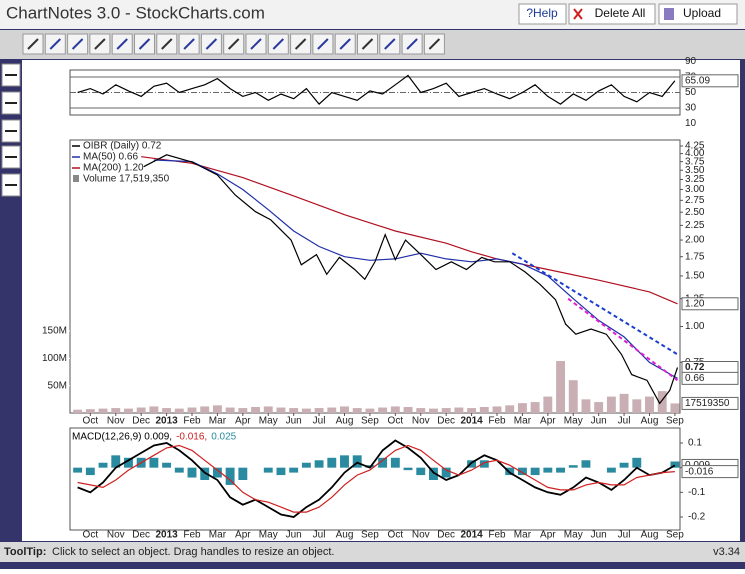  Describe the element at coordinates (691, 92) in the screenshot. I see `rsi-tick-label: 50` at that location.